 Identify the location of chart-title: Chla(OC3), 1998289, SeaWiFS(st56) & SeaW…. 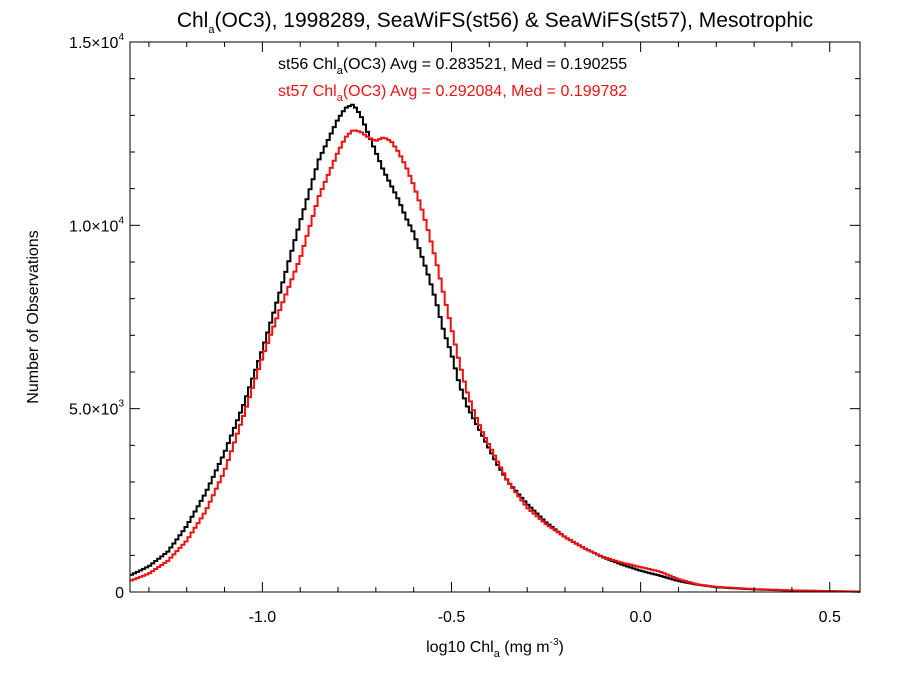
(495, 22).